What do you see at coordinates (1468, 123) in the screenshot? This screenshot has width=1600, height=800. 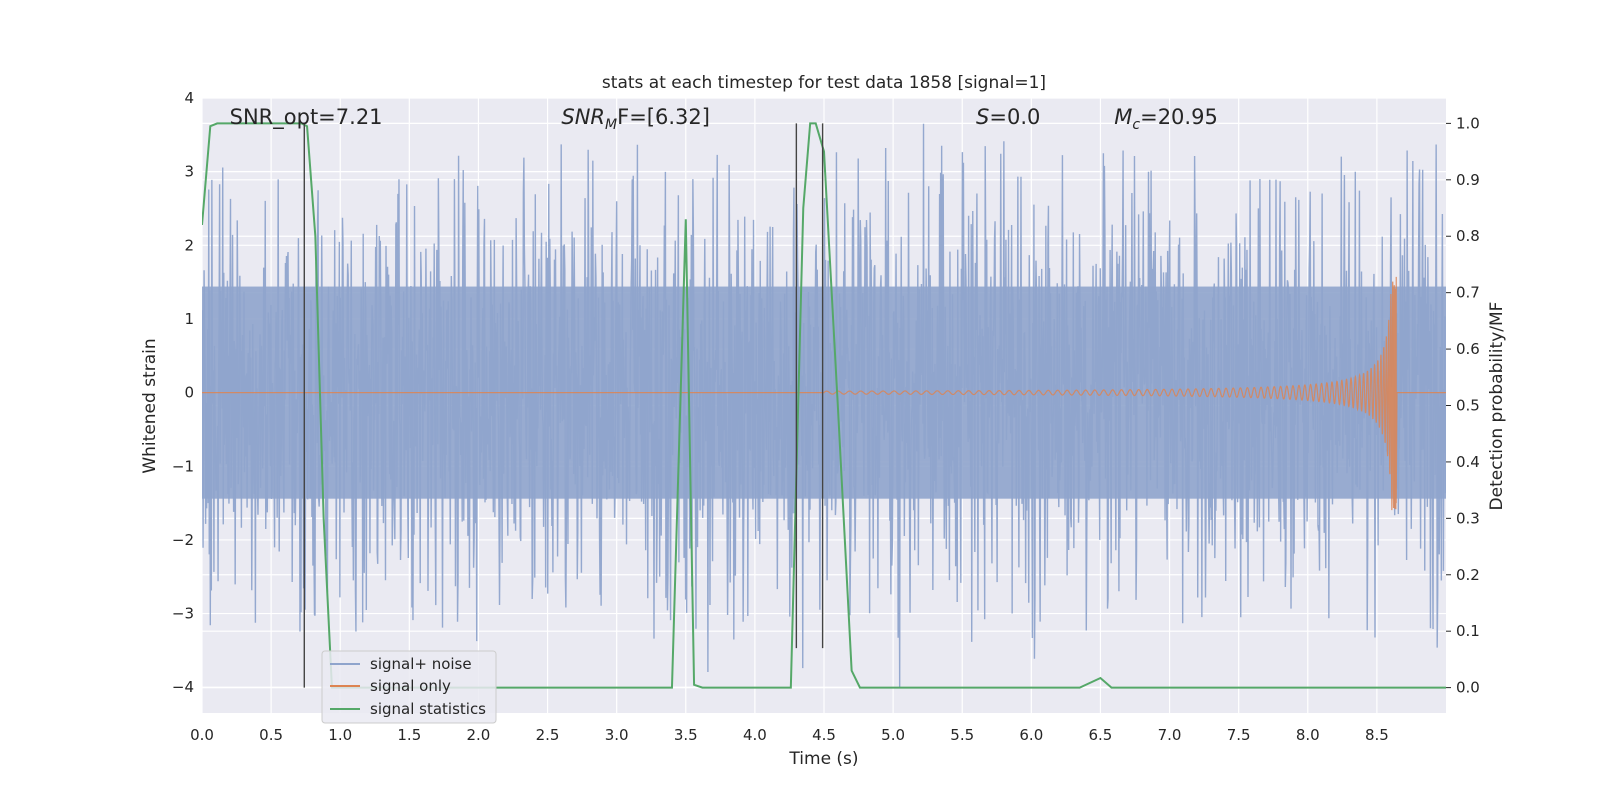 I see `y2-tick-label-10: 1.0` at bounding box center [1468, 123].